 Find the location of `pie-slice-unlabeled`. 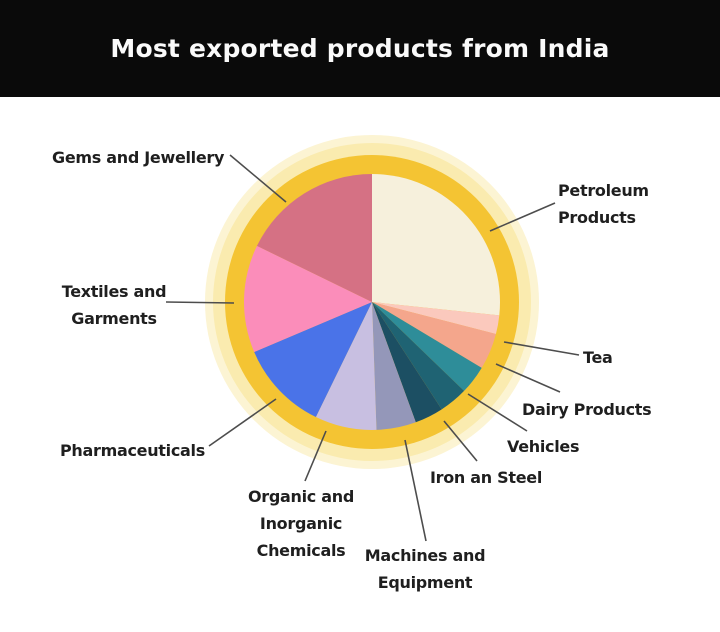

pie-slice-unlabeled is located at coordinates (407, 362).